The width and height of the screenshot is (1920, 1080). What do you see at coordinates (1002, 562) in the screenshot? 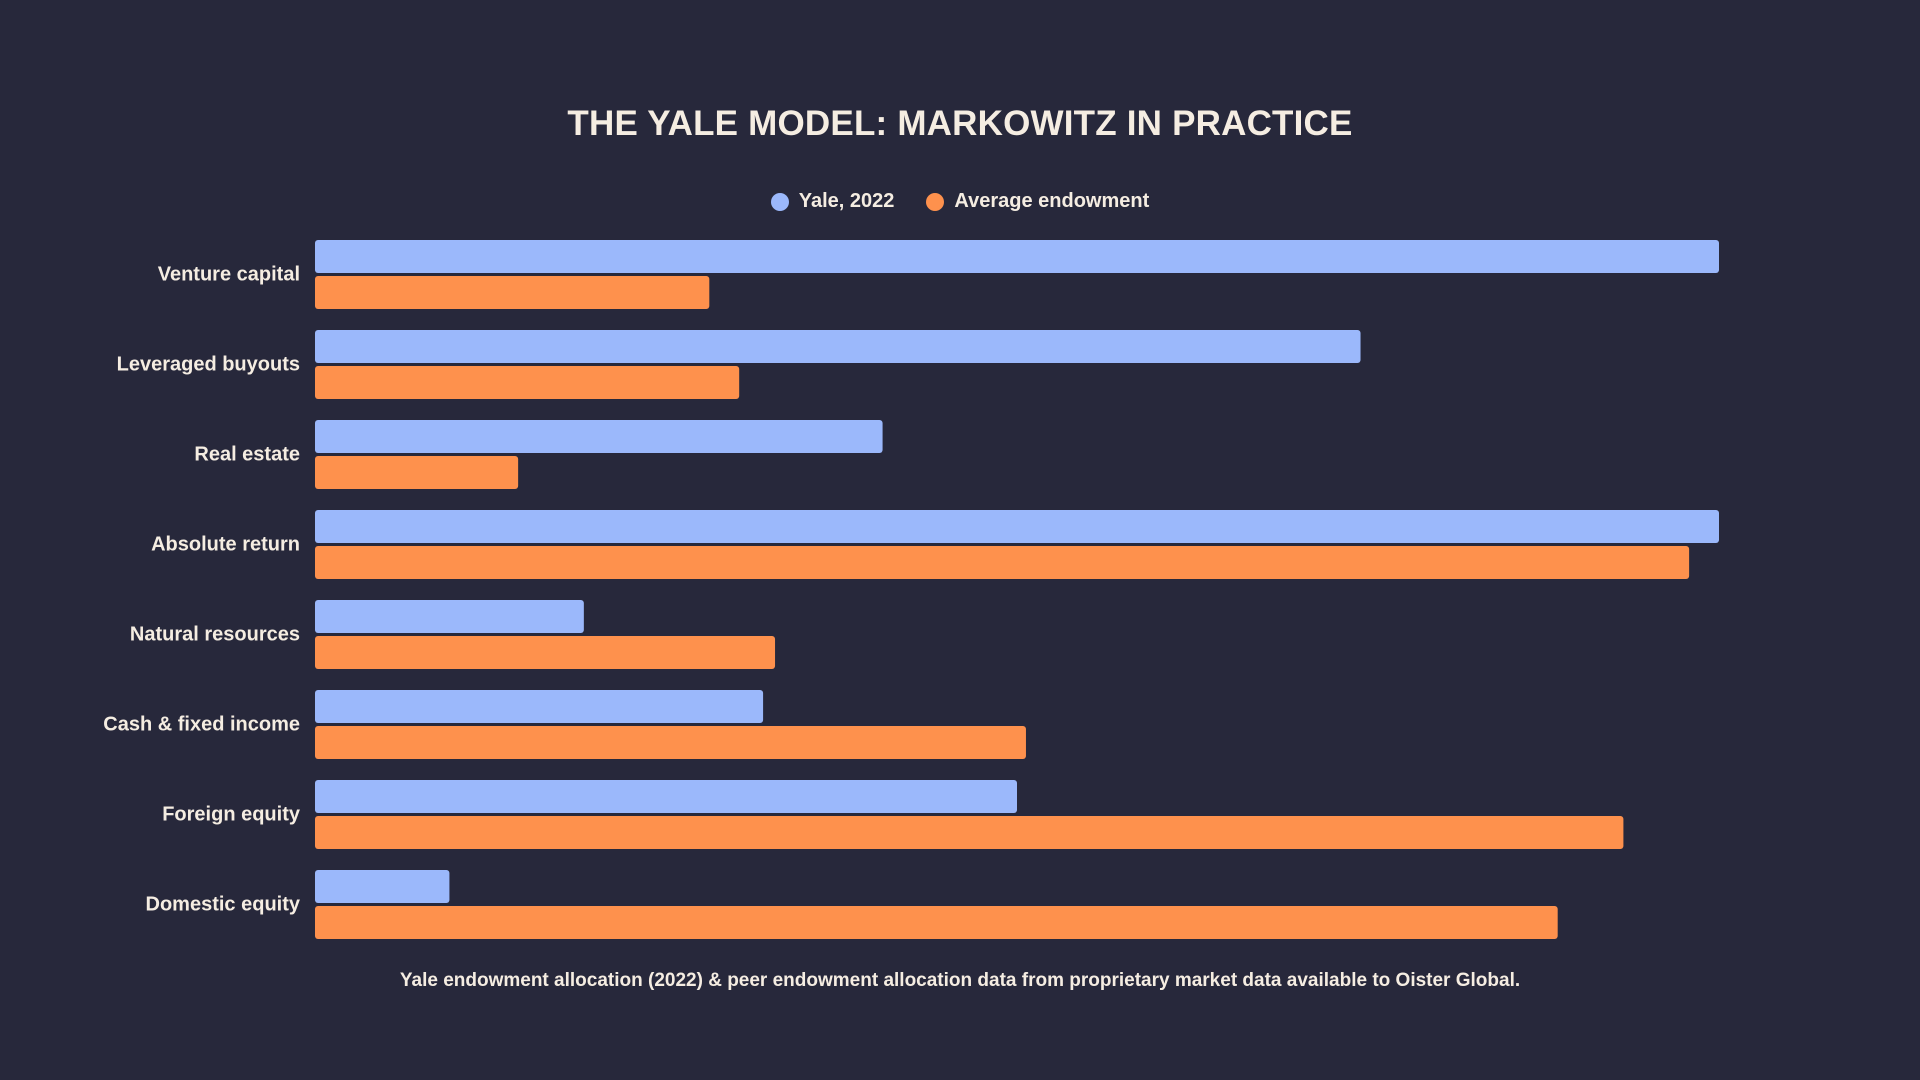
I see `bar-average-endowment-absolute-return` at bounding box center [1002, 562].